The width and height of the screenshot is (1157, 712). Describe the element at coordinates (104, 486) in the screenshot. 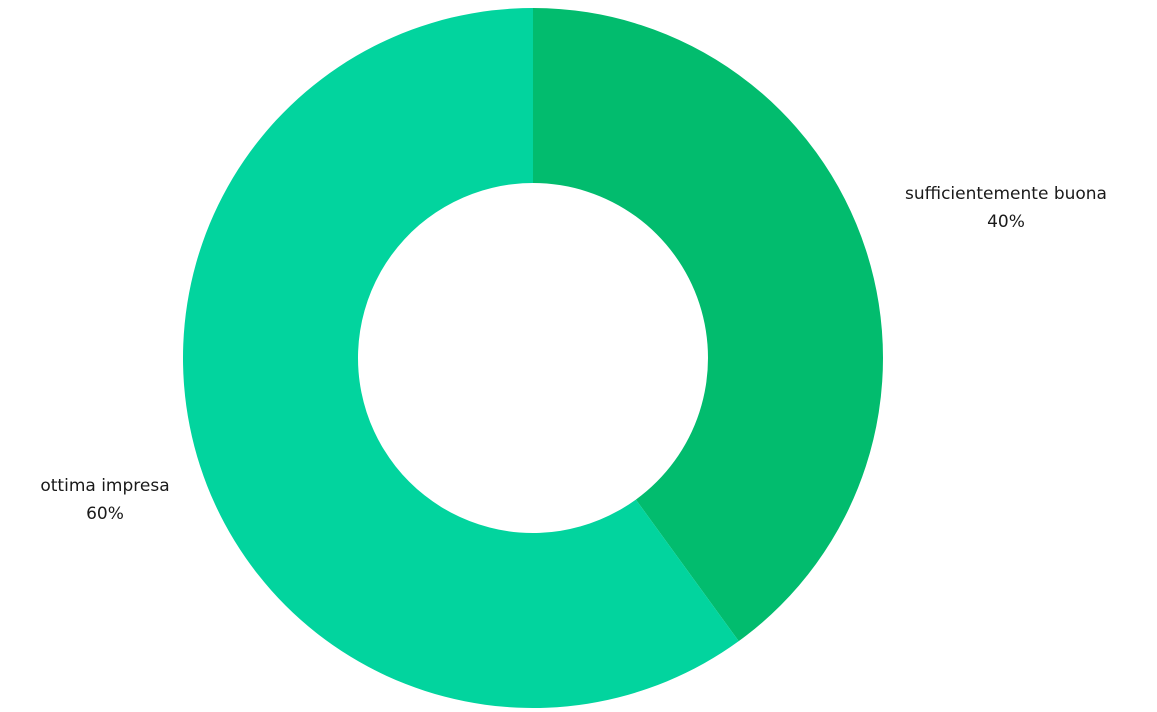

I see `slice-label-ottima-impresa: ottima impresa` at that location.